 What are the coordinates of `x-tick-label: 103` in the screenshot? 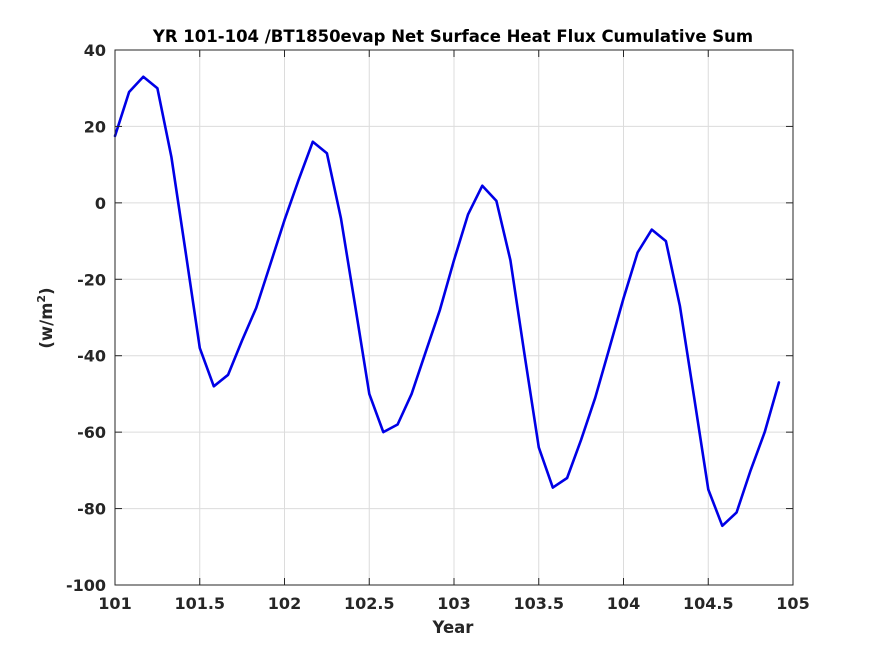 It's located at (453, 603).